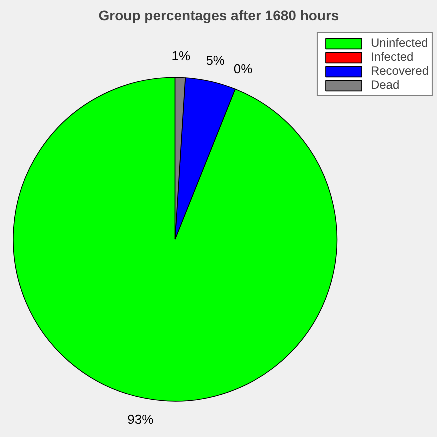 The image size is (437, 437). What do you see at coordinates (181, 56) in the screenshot?
I see `data-label: 1%` at bounding box center [181, 56].